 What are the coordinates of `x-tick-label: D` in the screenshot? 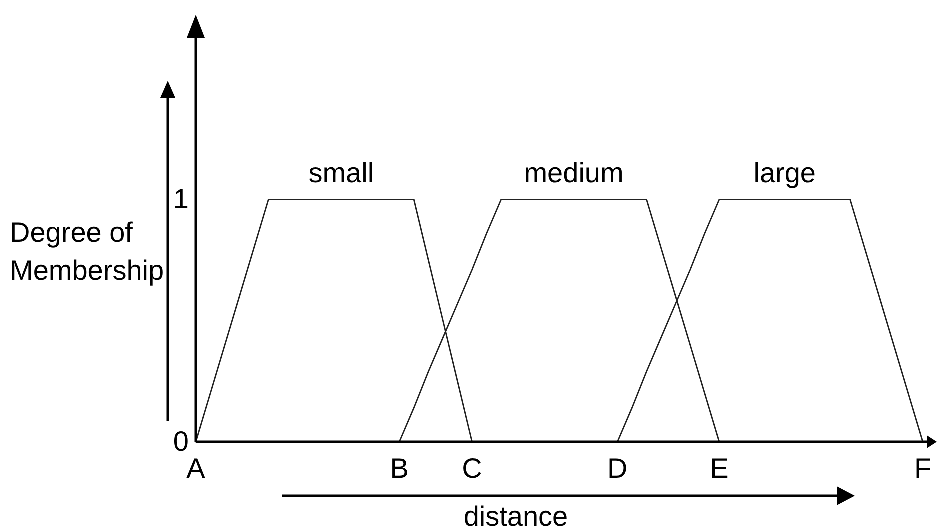 It's located at (618, 468).